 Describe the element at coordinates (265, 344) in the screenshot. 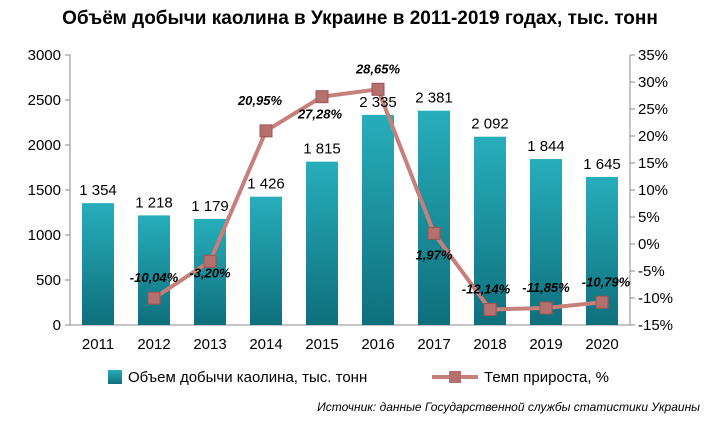

I see `x-tick-label: 2014` at that location.